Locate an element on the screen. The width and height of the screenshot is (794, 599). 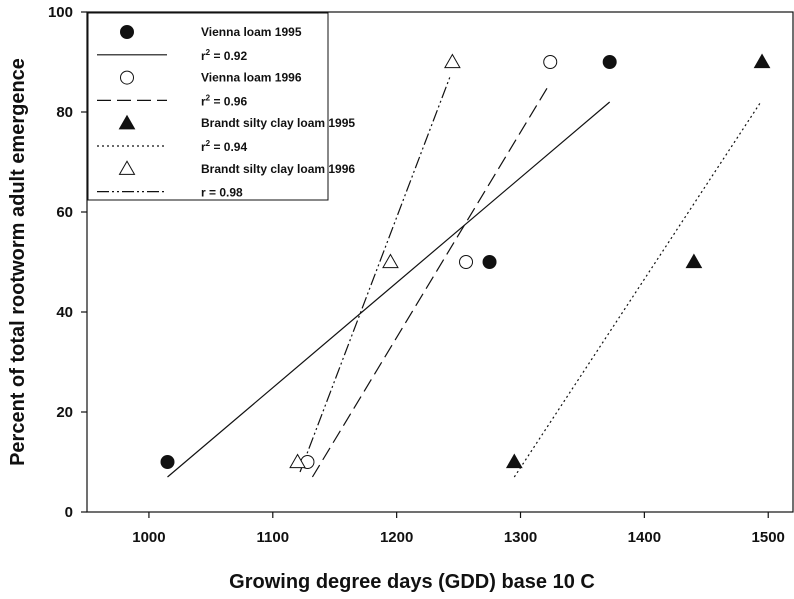
y-tick-label: 60 is located at coordinates (64, 212).